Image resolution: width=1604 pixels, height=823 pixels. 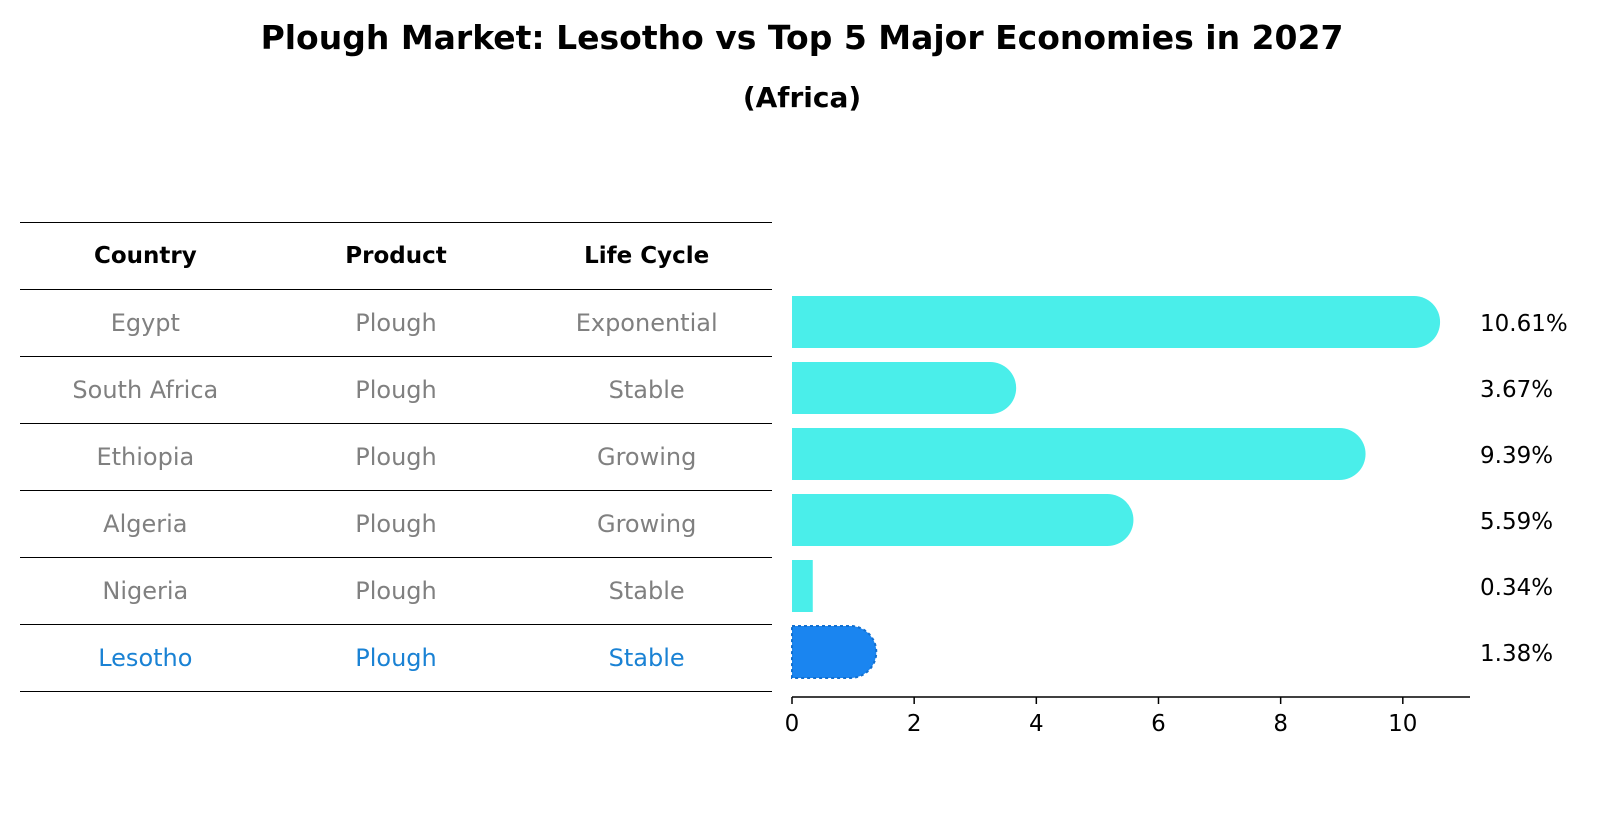 What do you see at coordinates (904, 388) in the screenshot?
I see `bar-south-africa` at bounding box center [904, 388].